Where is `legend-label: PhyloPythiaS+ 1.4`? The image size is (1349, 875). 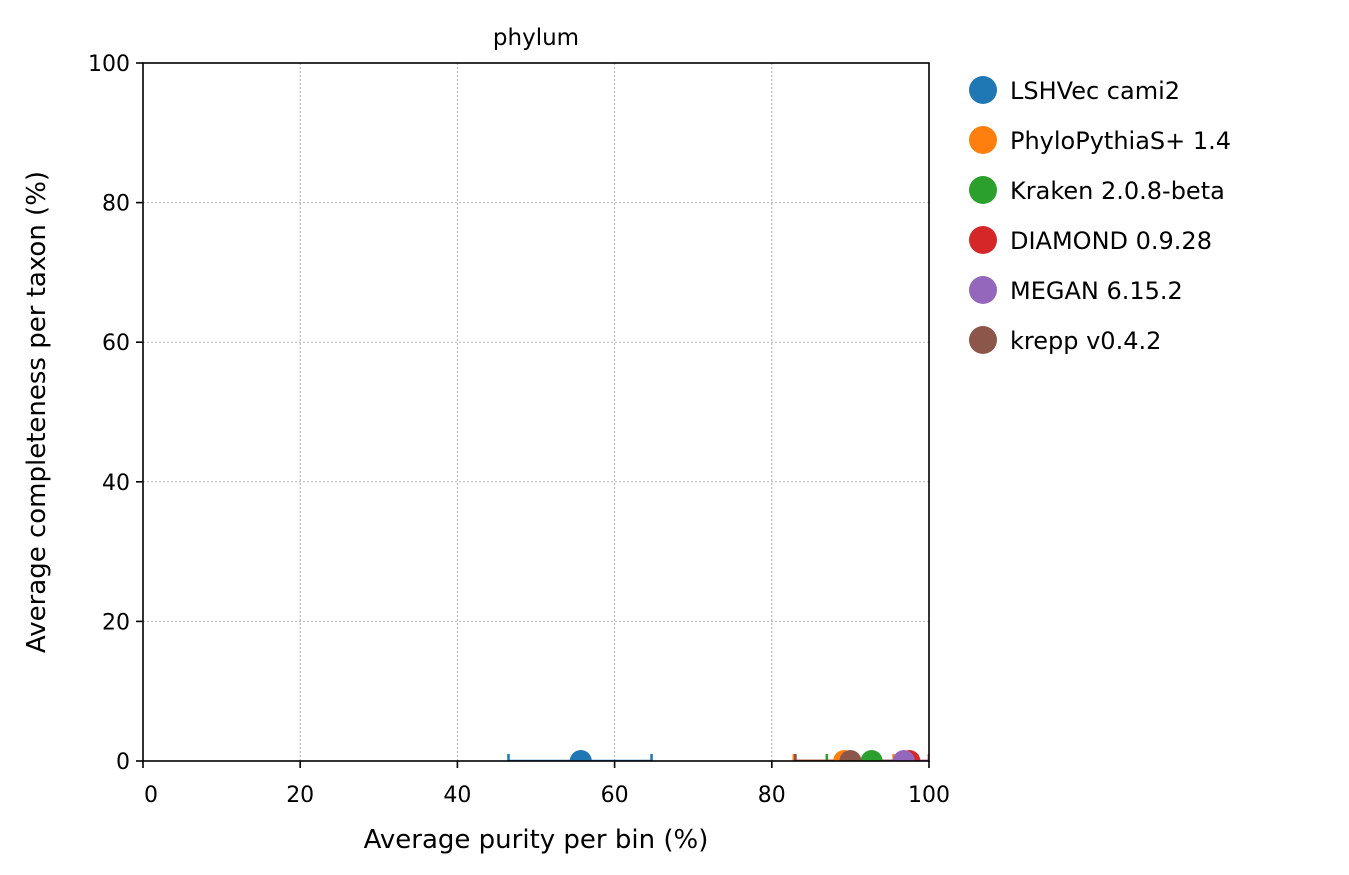
legend-label: PhyloPythiaS+ 1.4 is located at coordinates (1120, 141).